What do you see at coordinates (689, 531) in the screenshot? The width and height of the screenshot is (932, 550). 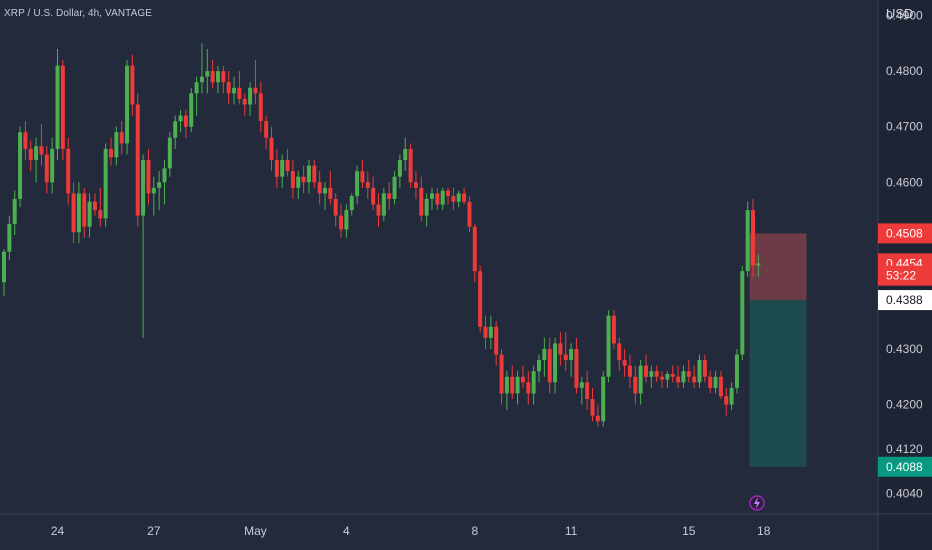 I see `time-tick-label: 15` at bounding box center [689, 531].